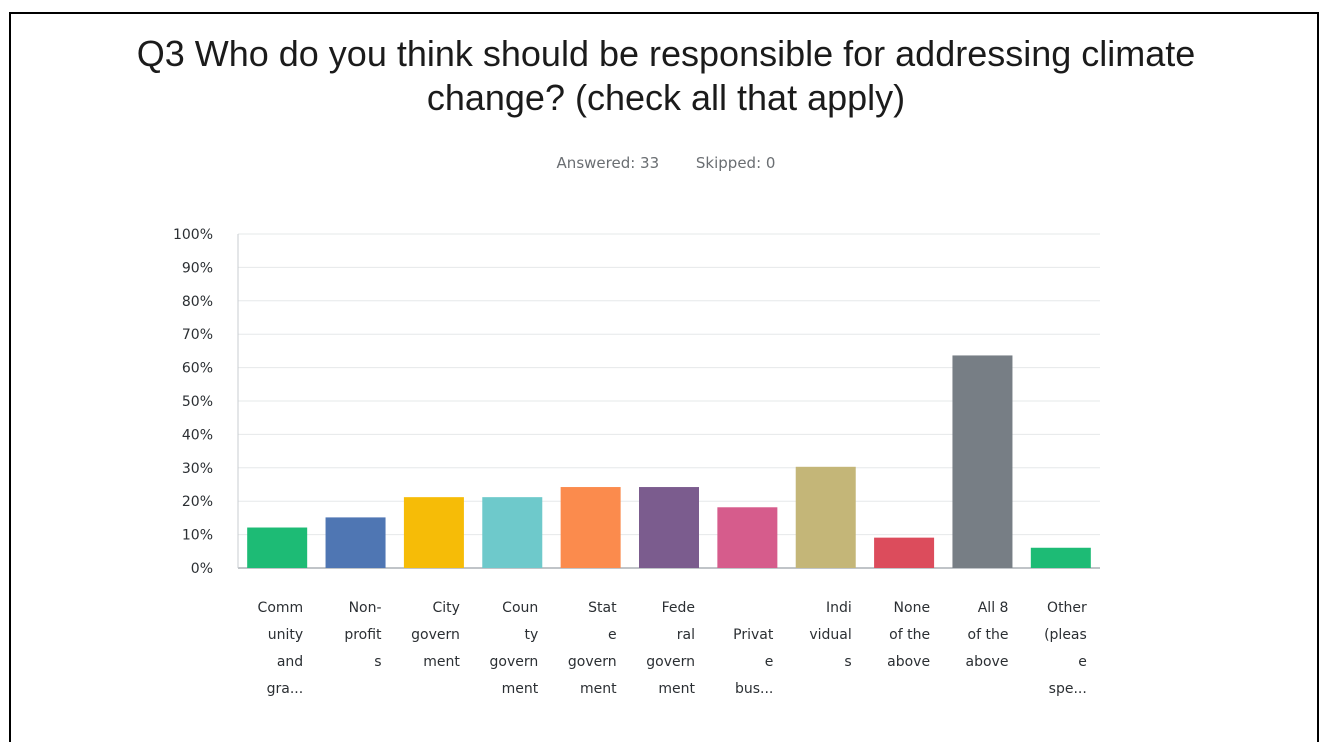 Image resolution: width=1327 pixels, height=742 pixels. I want to click on title-line-2: change? (check all that apply), so click(666, 97).